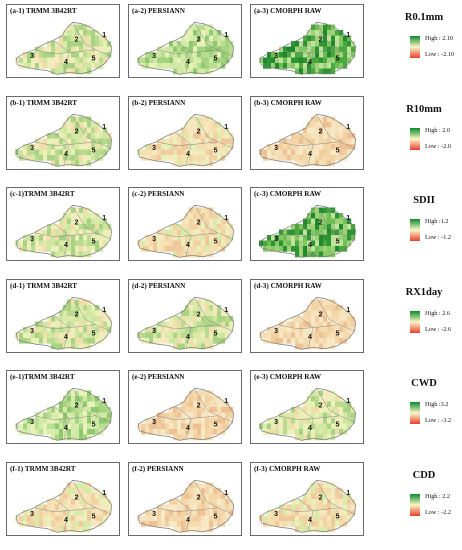 This screenshot has width=462, height=550. Describe the element at coordinates (199, 39) in the screenshot. I see `region-number-label: 2` at that location.